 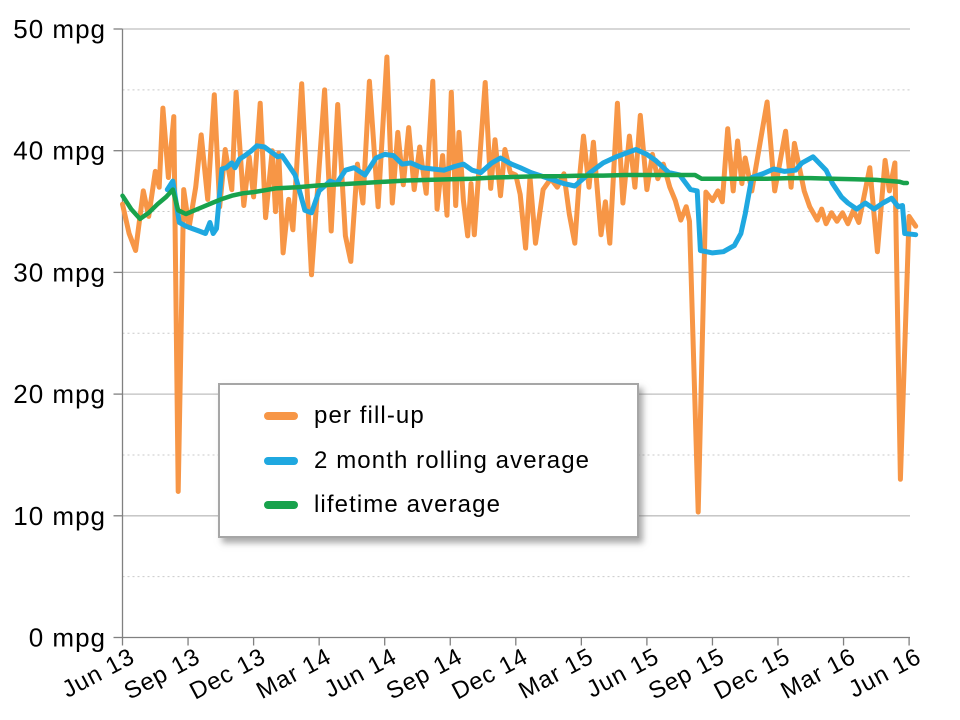 I want to click on legend-swatch-per-fill-up, so click(x=281, y=415).